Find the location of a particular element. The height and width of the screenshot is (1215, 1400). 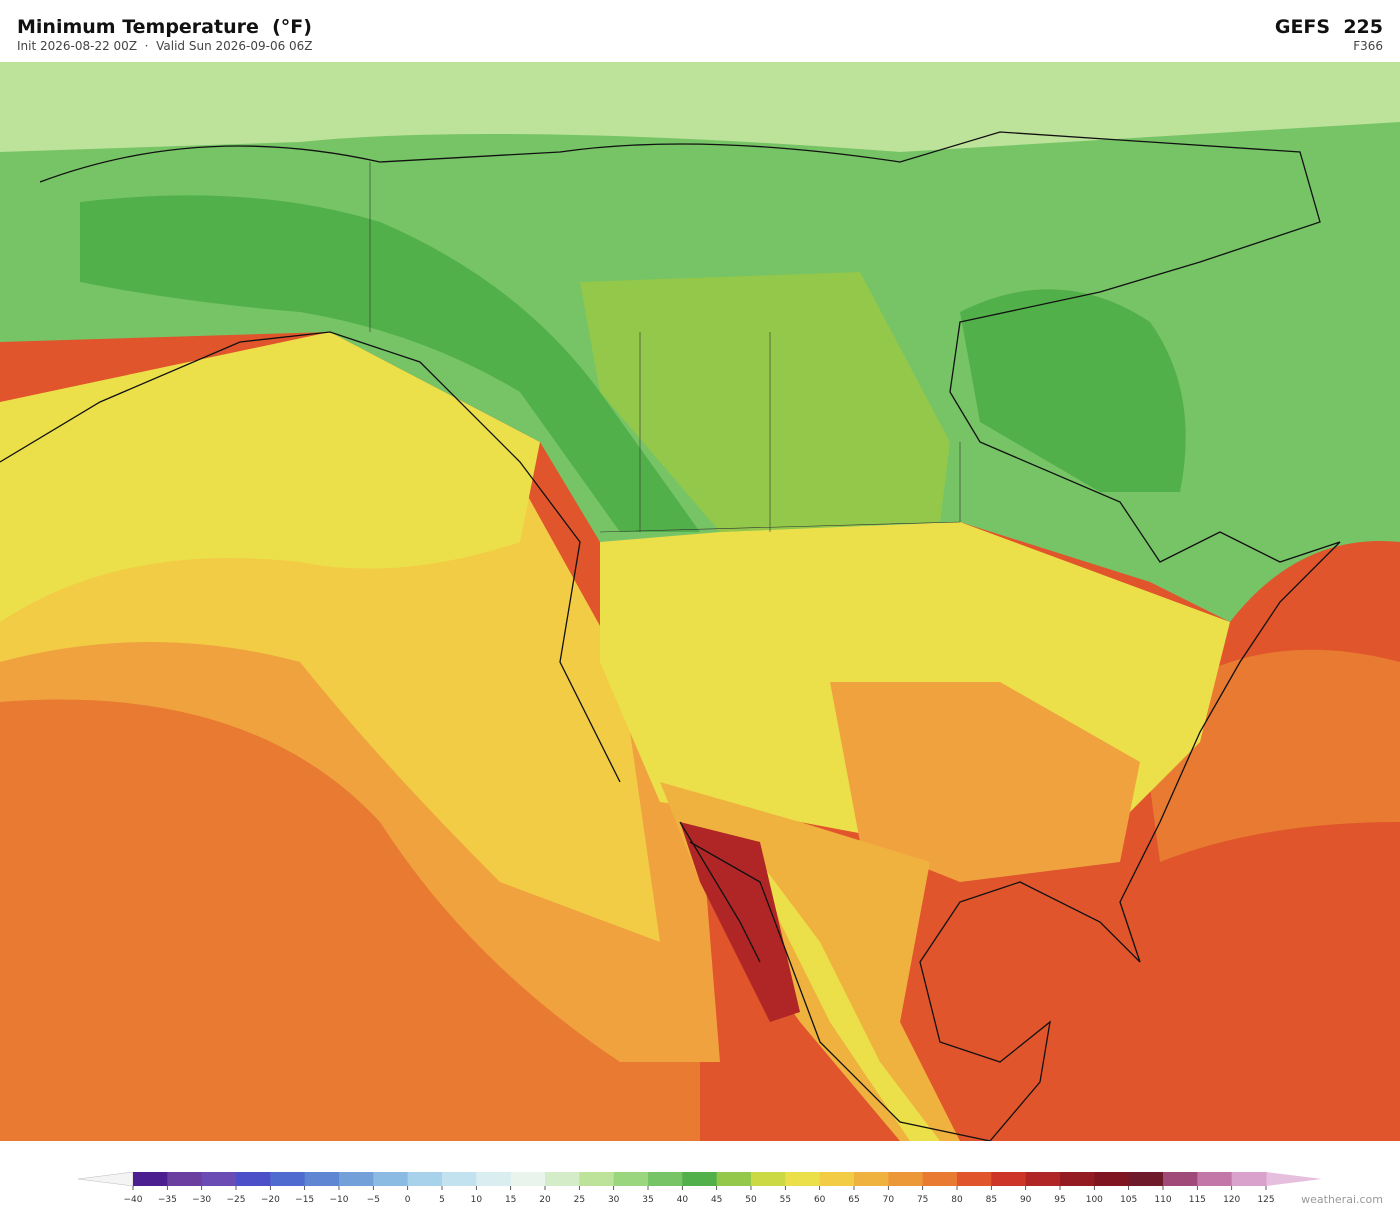

colorbar-tick-label: 10 is located at coordinates (477, 1200).